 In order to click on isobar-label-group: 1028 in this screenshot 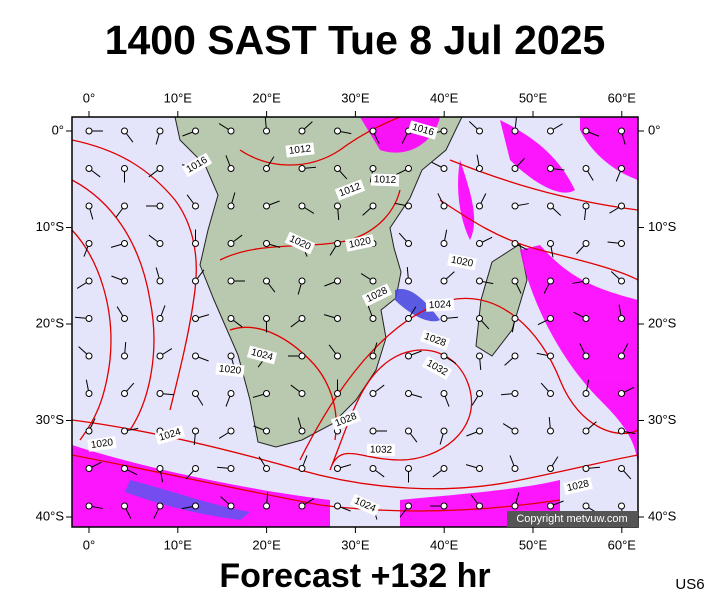, I will do `click(578, 486)`.